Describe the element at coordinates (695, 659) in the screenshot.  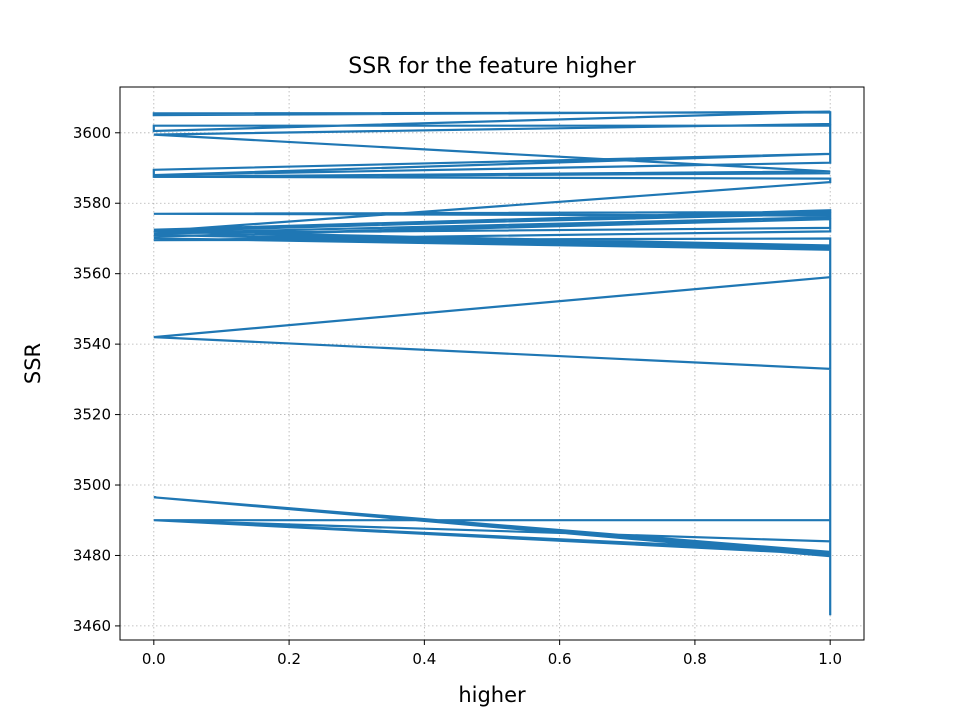
I see `x-tick-label: 0.8` at that location.